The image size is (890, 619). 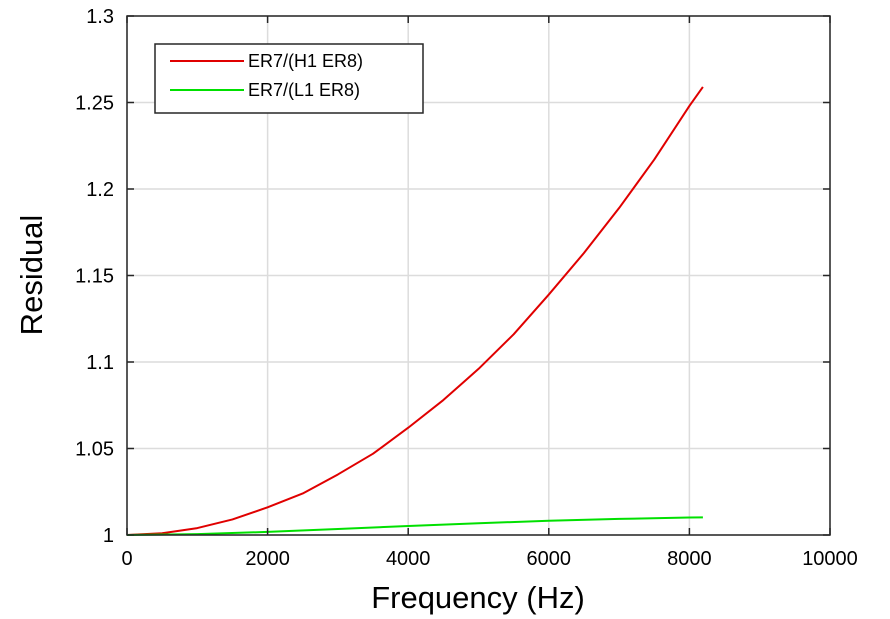 What do you see at coordinates (478, 597) in the screenshot?
I see `x-axis-label: Frequency (Hz)` at bounding box center [478, 597].